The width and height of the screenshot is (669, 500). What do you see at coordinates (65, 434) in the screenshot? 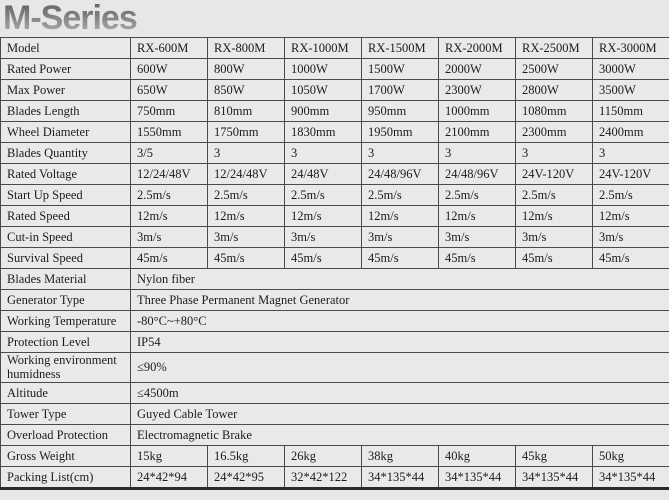
I see `row-label: Overload Protection` at bounding box center [65, 434].